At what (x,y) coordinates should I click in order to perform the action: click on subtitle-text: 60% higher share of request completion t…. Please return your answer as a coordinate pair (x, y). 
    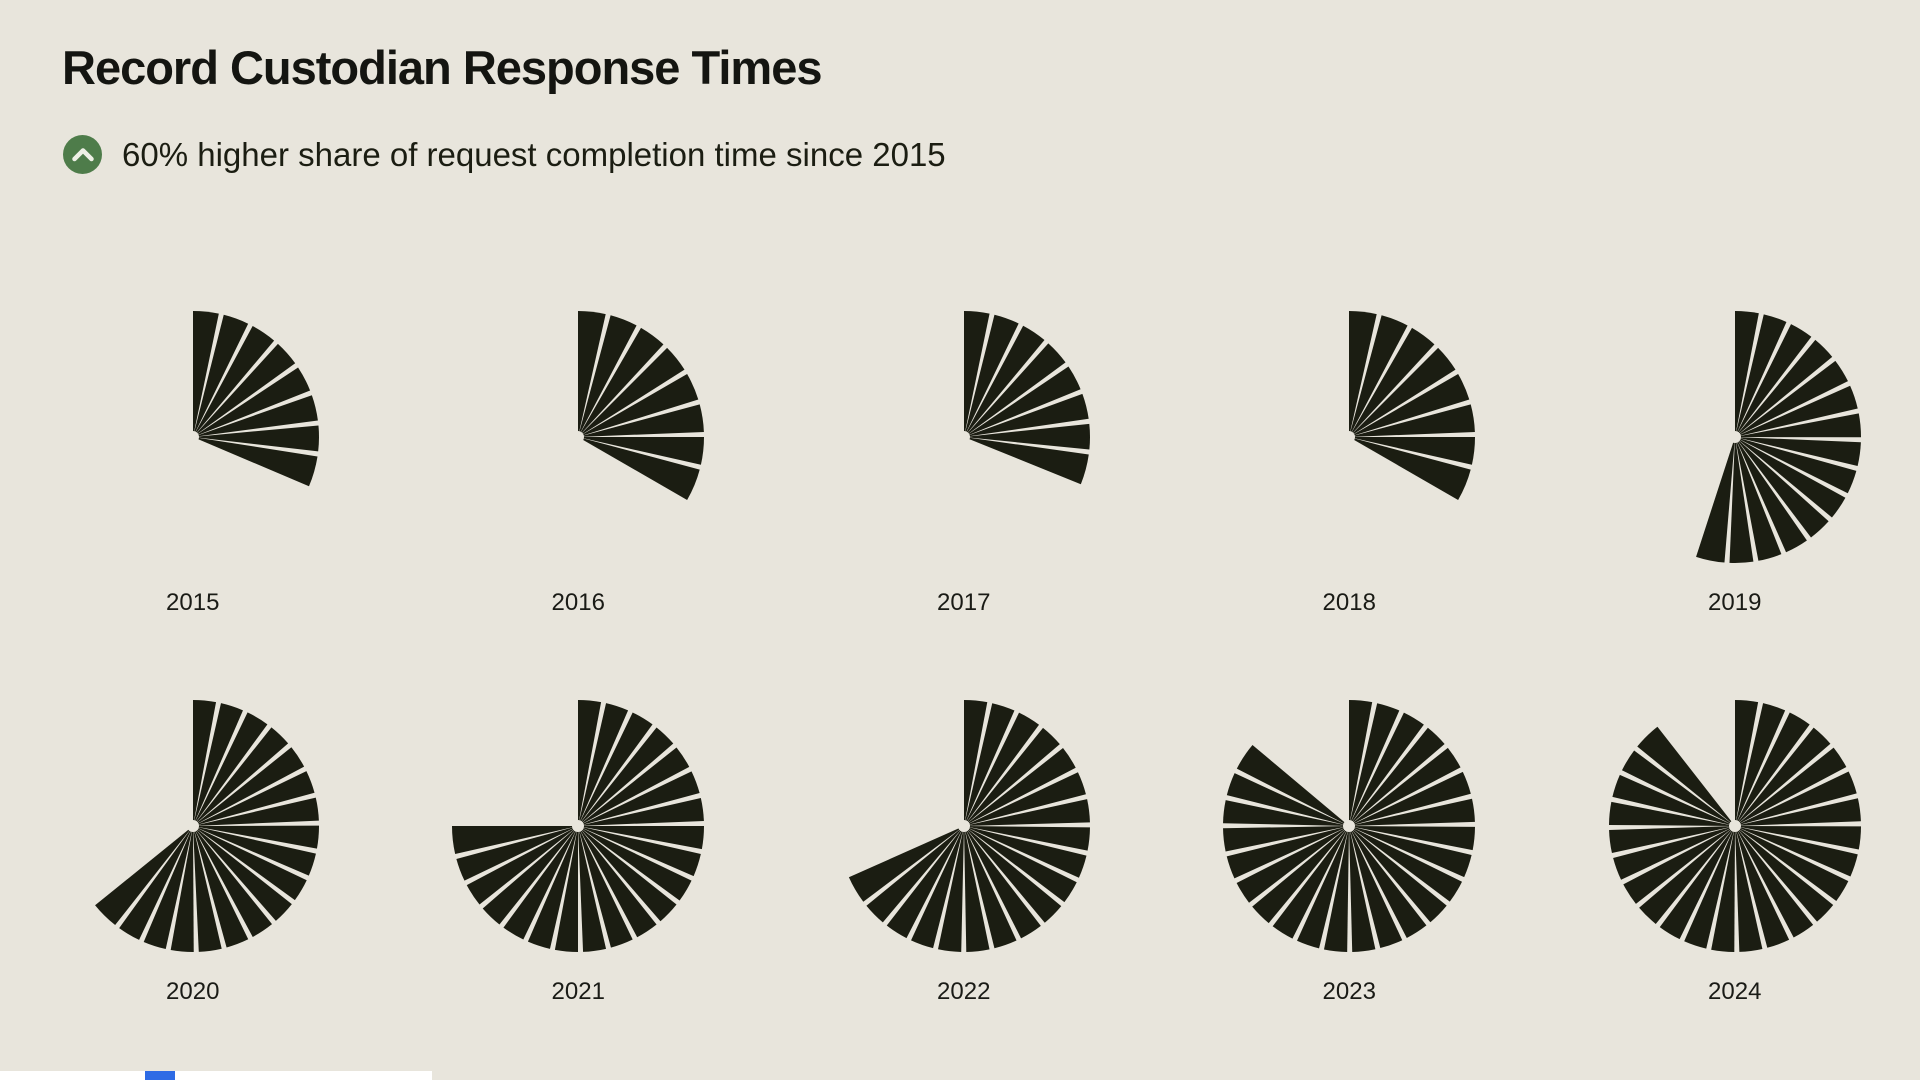
    Looking at the image, I should click on (534, 154).